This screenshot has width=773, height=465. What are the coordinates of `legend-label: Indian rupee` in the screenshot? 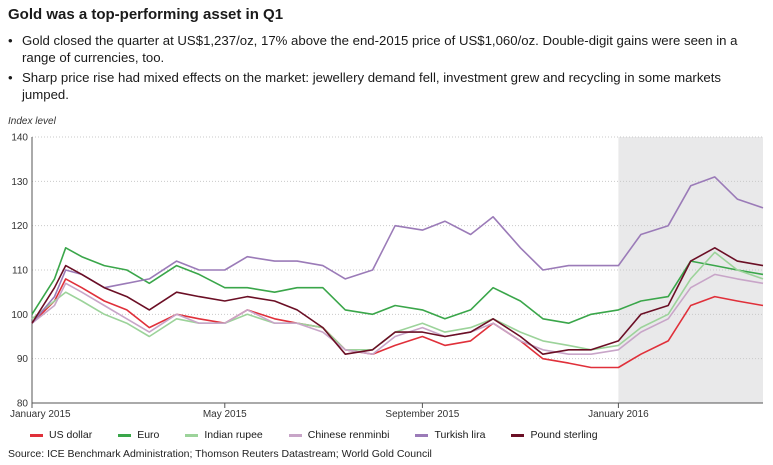 It's located at (233, 435).